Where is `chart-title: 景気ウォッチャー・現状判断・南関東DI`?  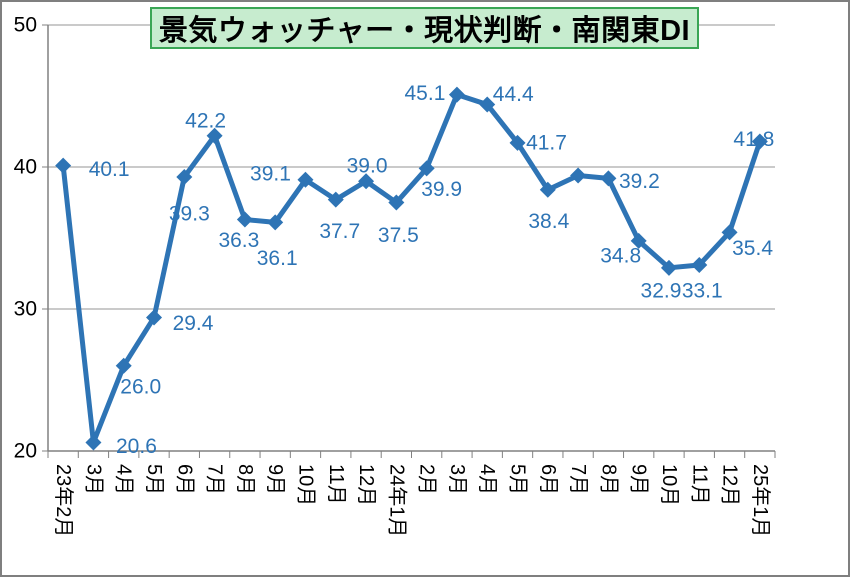
chart-title: 景気ウォッチャー・現状判断・南関東DI is located at coordinates (424, 31).